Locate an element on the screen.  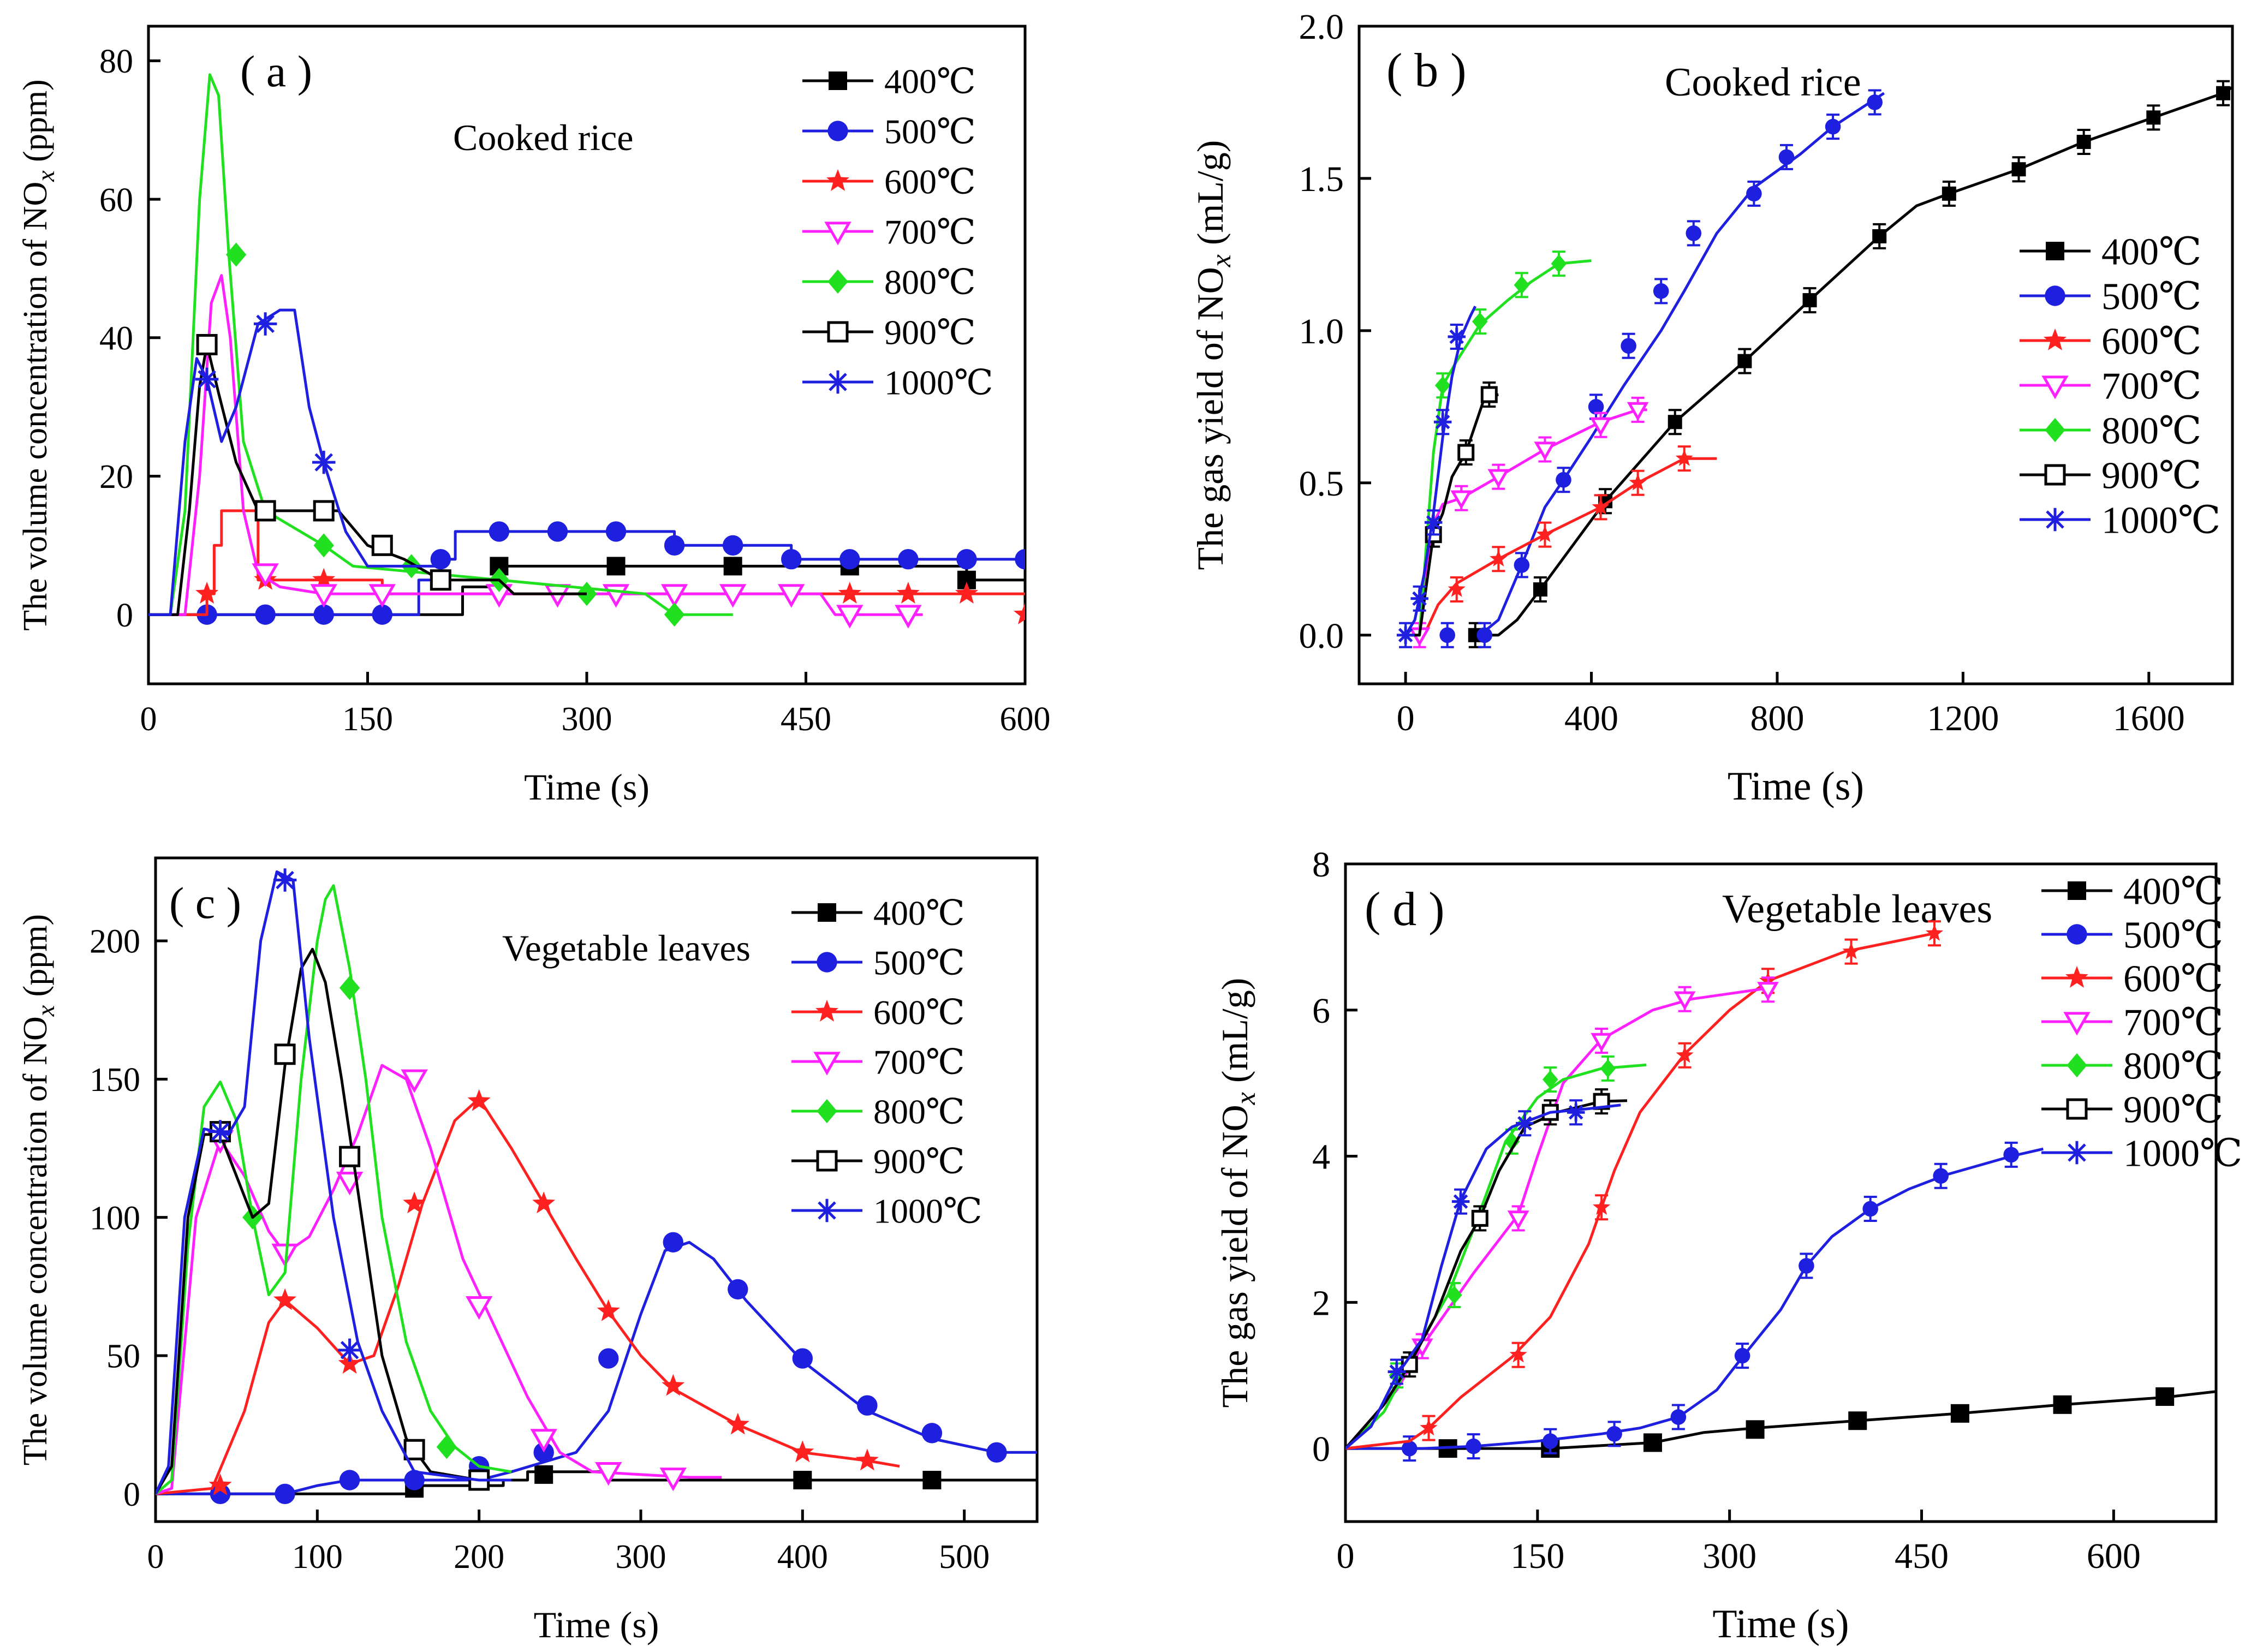
x-tick-label: 400 is located at coordinates (802, 1557).